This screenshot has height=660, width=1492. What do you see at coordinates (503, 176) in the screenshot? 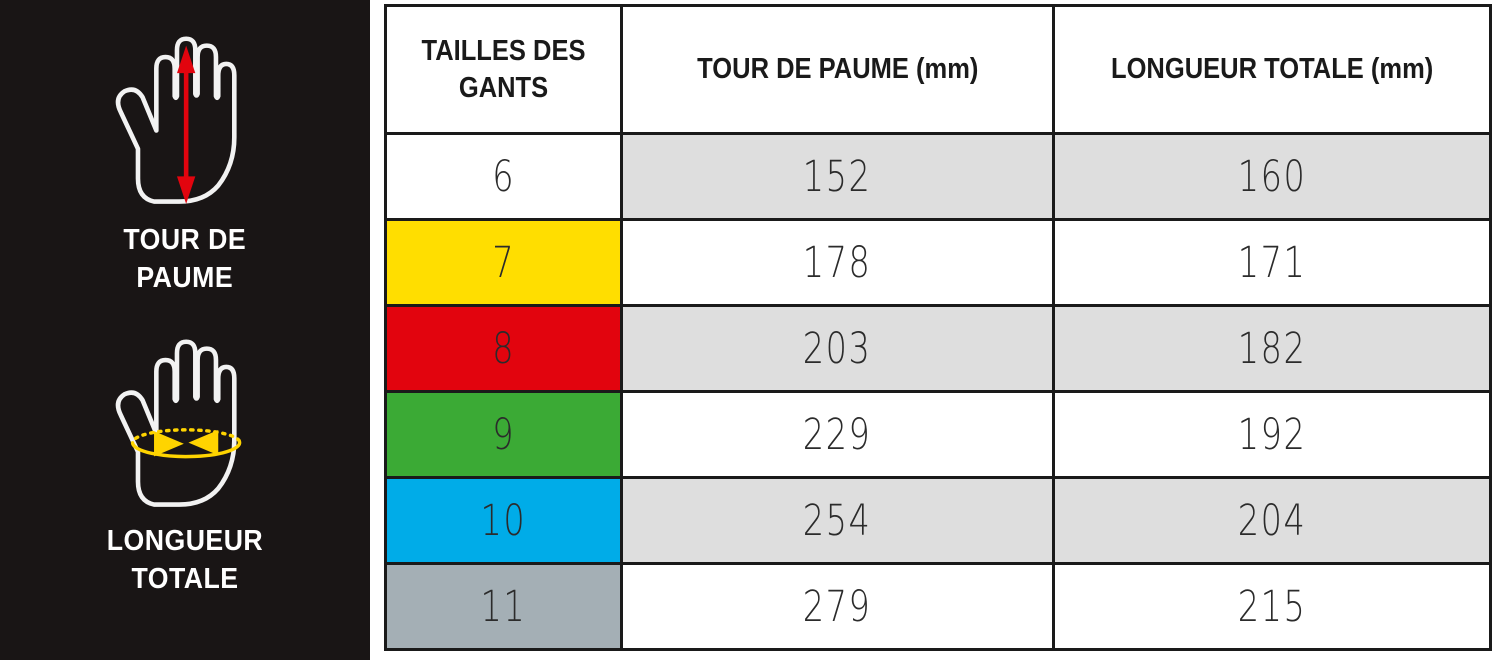
I see `size-cell: 6` at bounding box center [503, 176].